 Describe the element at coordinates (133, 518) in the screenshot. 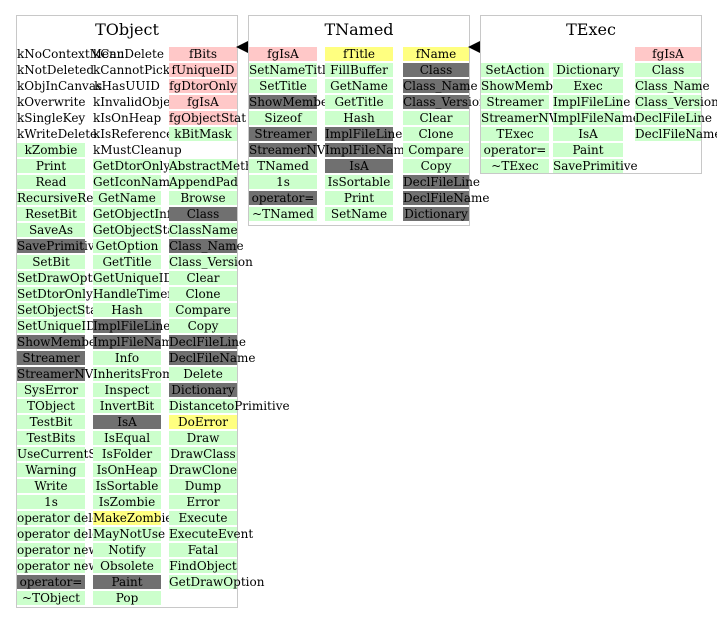

I see `member-function: MakeZombie` at that location.